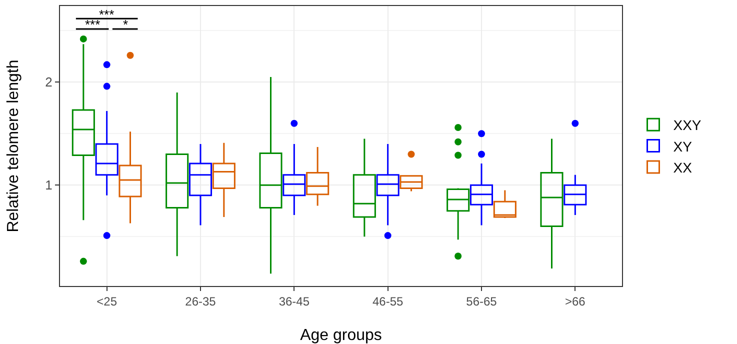  What do you see at coordinates (687, 125) in the screenshot?
I see `legend-label: XXY` at bounding box center [687, 125].